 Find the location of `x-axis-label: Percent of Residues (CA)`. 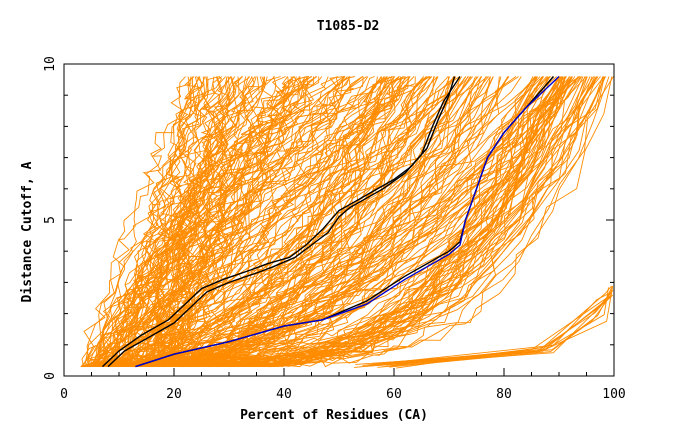

x-axis-label: Percent of Residues (CA) is located at coordinates (334, 415).